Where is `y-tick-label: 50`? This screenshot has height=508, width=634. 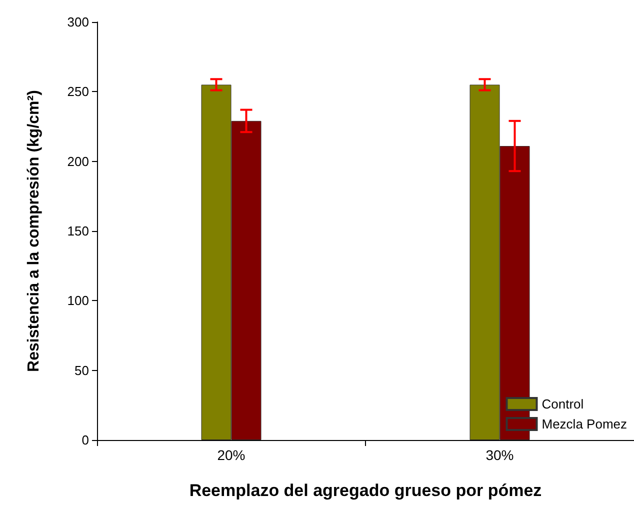
y-tick-label: 50 is located at coordinates (81, 370).